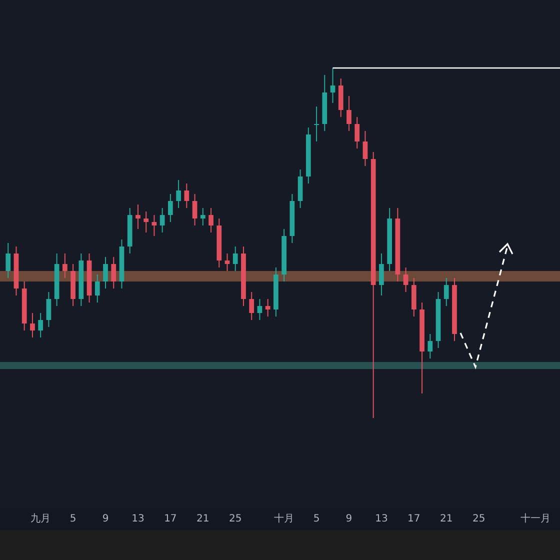 The width and height of the screenshot is (560, 560). Describe the element at coordinates (535, 518) in the screenshot. I see `x-tick-label: 十一月` at that location.